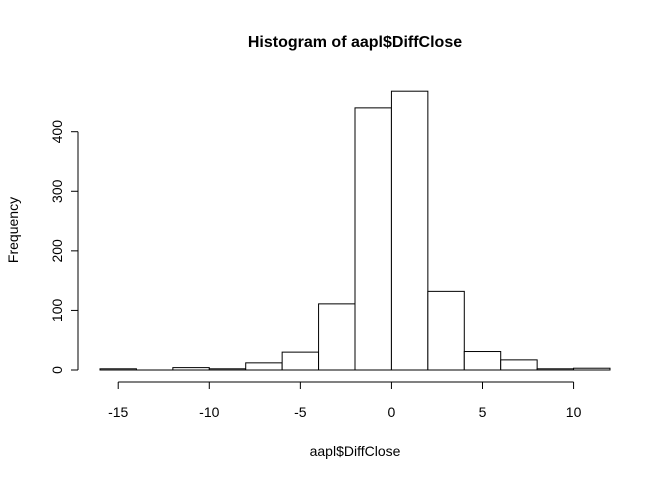  Describe the element at coordinates (57, 311) in the screenshot. I see `y-tick-label: 100` at that location.